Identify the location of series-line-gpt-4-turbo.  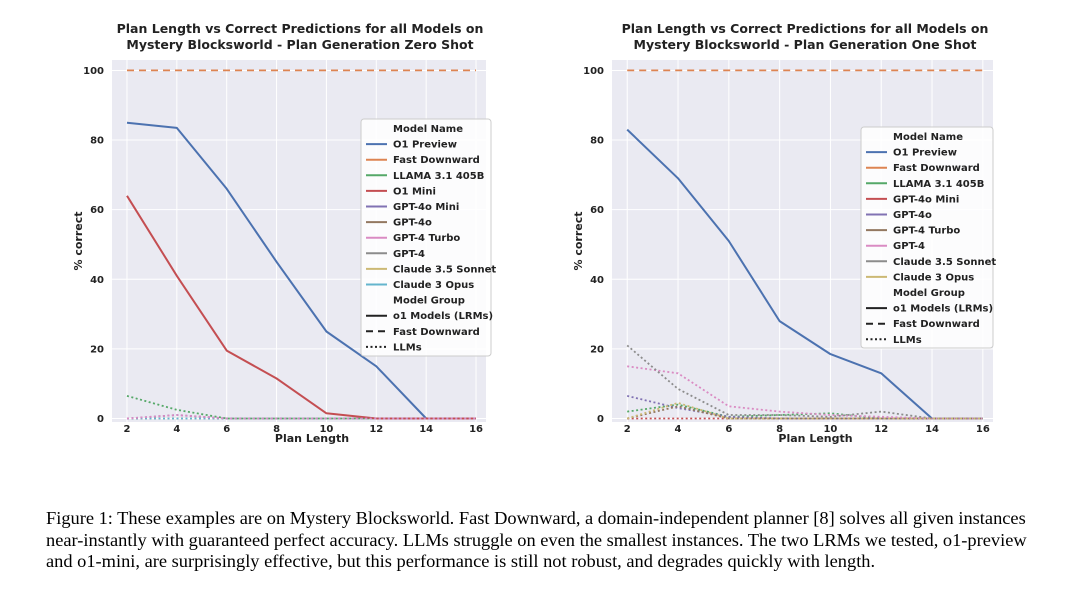
(804, 412).